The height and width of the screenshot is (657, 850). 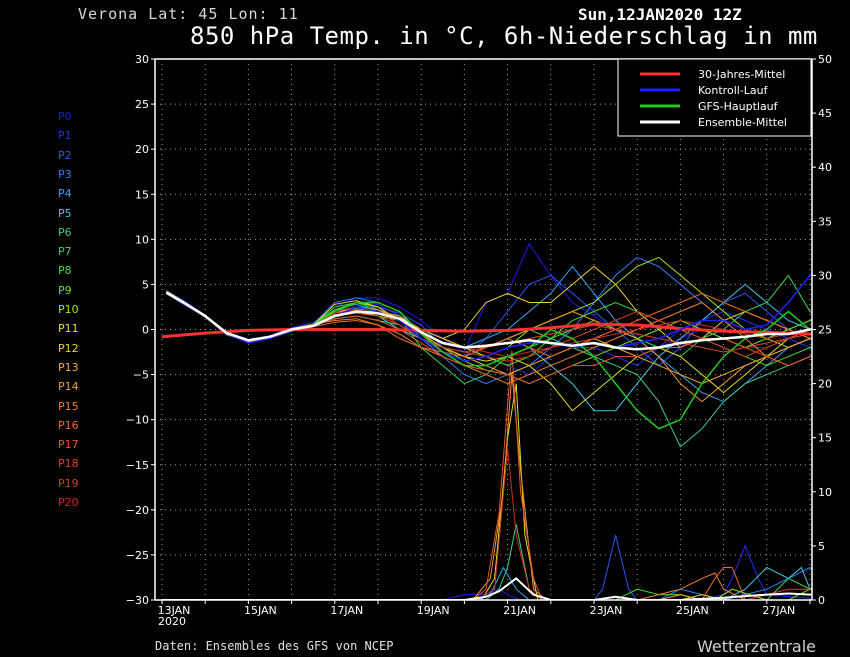 I want to click on x-tick-label: 19JAN, so click(x=433, y=610).